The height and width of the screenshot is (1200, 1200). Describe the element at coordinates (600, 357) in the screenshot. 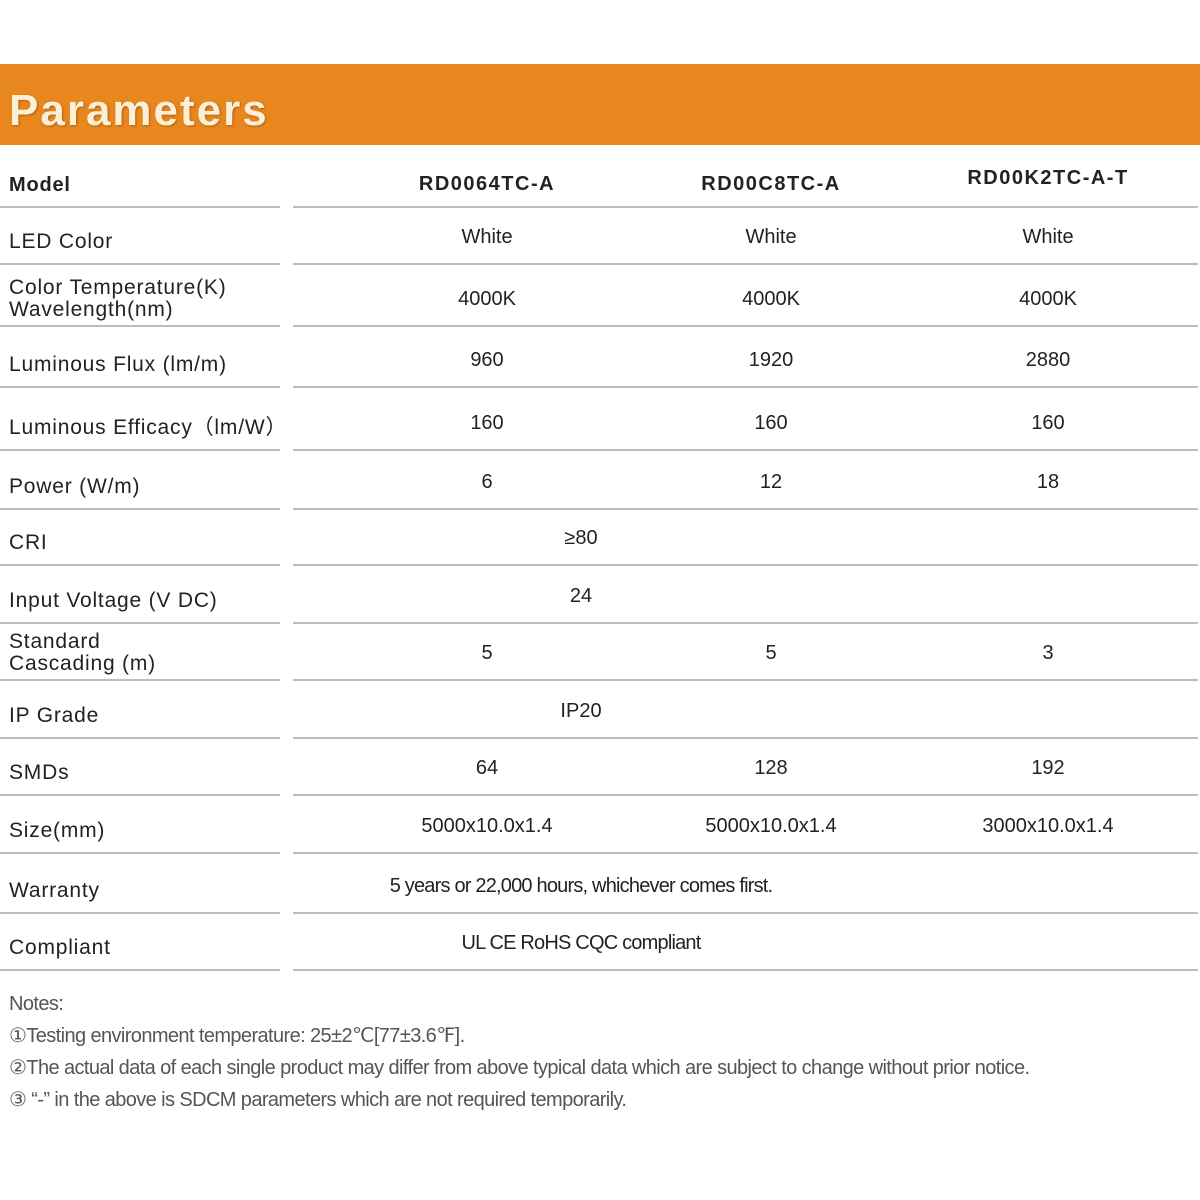

I see `table-row: Luminous Flux (lm/m) 960 1920 2880` at that location.